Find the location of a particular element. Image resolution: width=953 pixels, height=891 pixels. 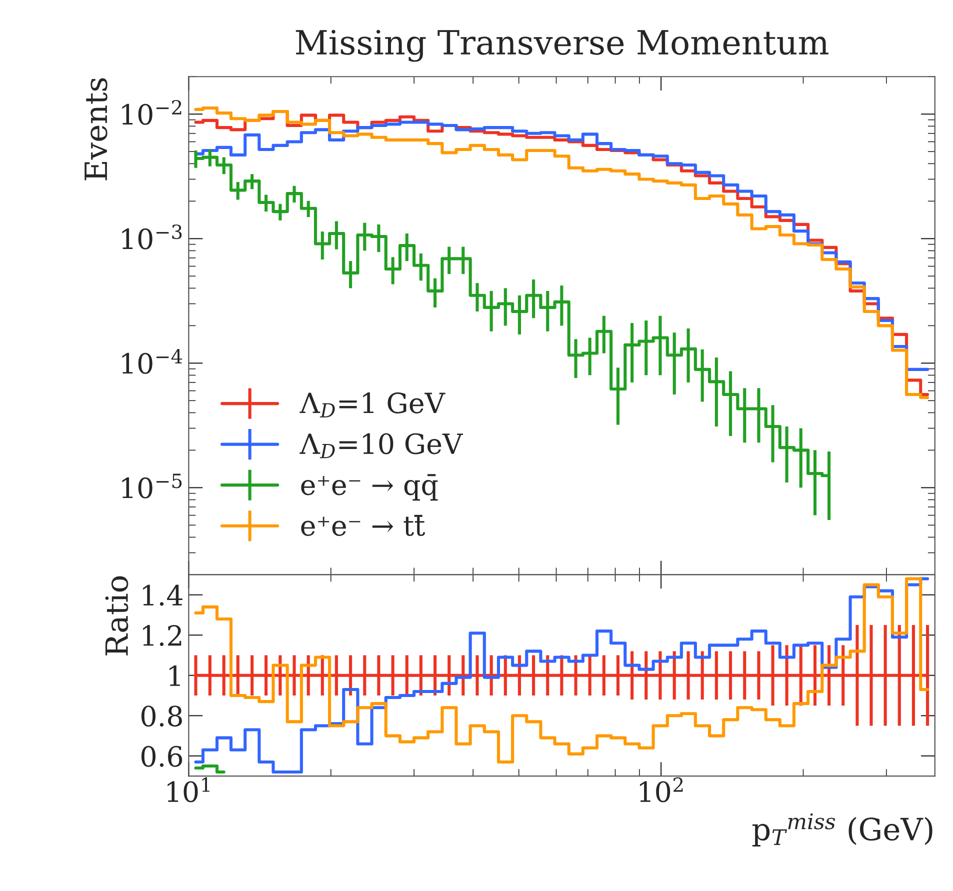

y-tick-label: 1.2 is located at coordinates (162, 635).